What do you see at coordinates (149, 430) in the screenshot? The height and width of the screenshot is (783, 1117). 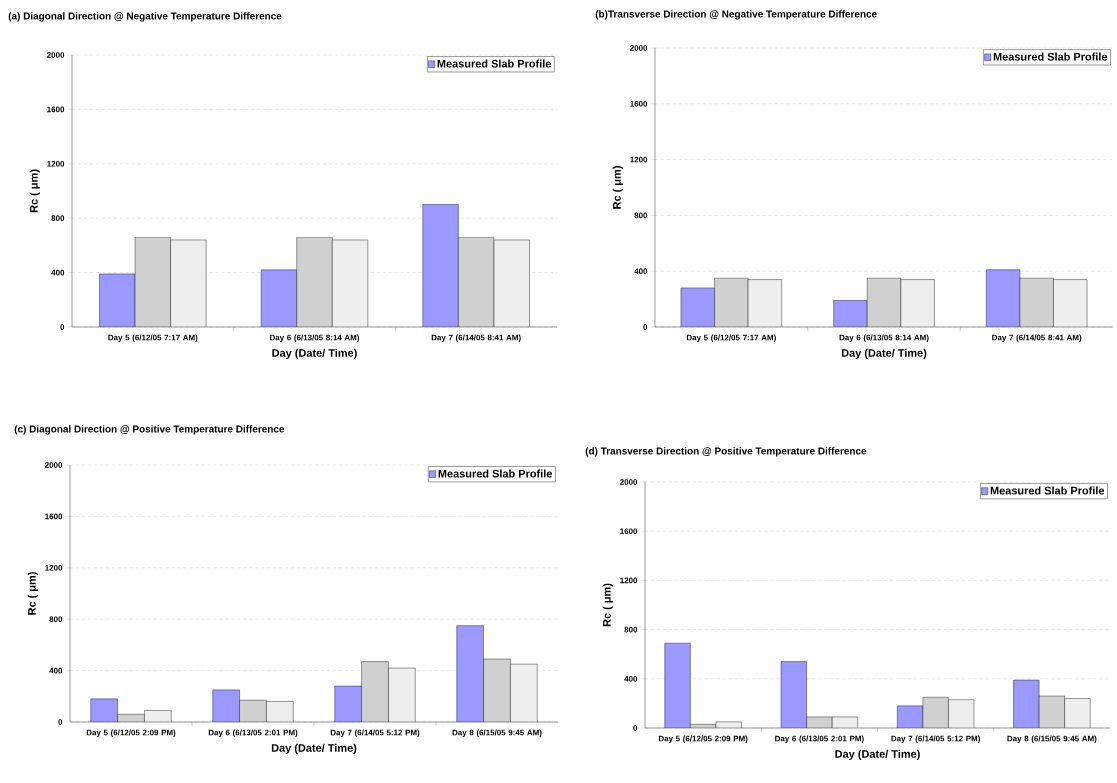 I see `chart-title: (c) Diagonal Direction @ Positive Temperature Difference` at bounding box center [149, 430].